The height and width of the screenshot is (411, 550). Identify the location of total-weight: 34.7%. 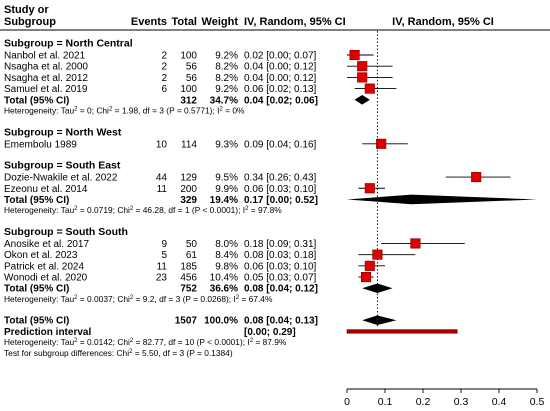
(224, 100).